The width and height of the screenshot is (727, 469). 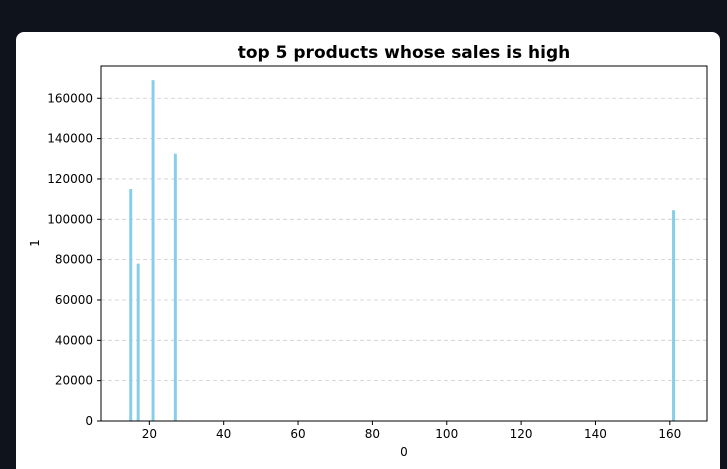 I want to click on y-tick-label: 0, so click(x=89, y=421).